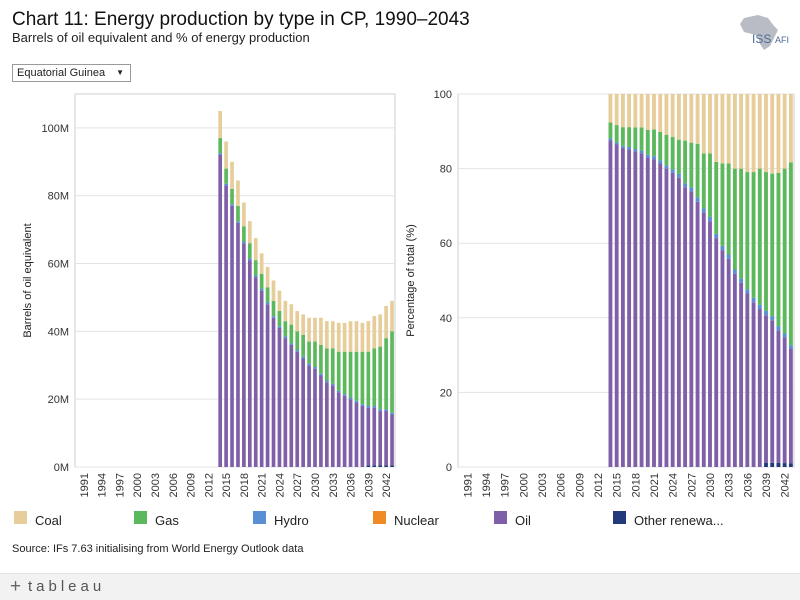 This screenshot has width=800, height=600. Describe the element at coordinates (616, 110) in the screenshot. I see `bar-coal-2015` at that location.